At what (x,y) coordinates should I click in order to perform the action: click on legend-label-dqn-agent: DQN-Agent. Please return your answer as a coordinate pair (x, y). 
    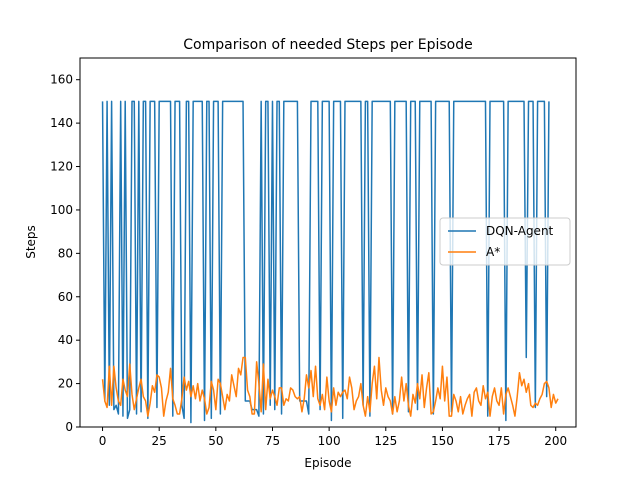
    Looking at the image, I should click on (520, 231).